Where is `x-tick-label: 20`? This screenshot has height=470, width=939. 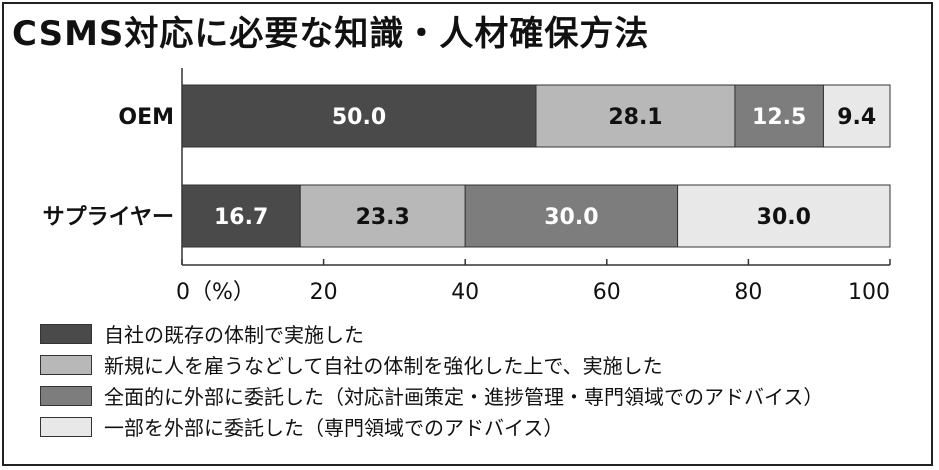 x-tick-label: 20 is located at coordinates (324, 292).